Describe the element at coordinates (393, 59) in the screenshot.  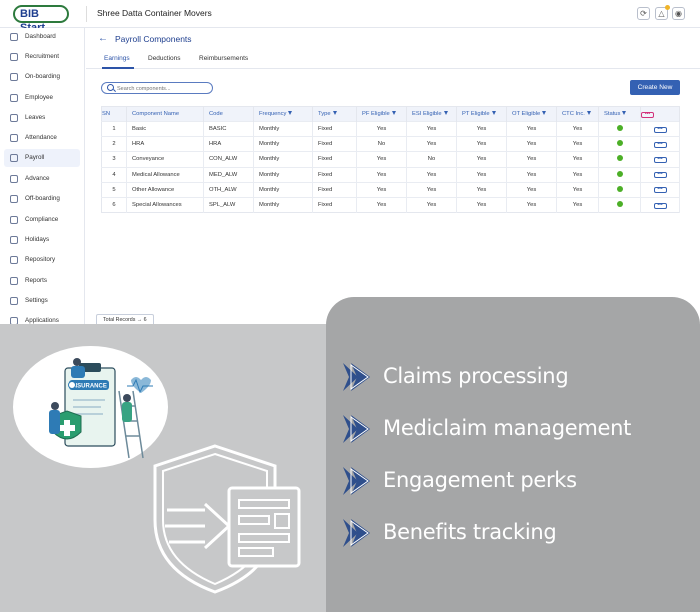
I see `tab-bar: Earnings Deductions Reimbursements` at that location.